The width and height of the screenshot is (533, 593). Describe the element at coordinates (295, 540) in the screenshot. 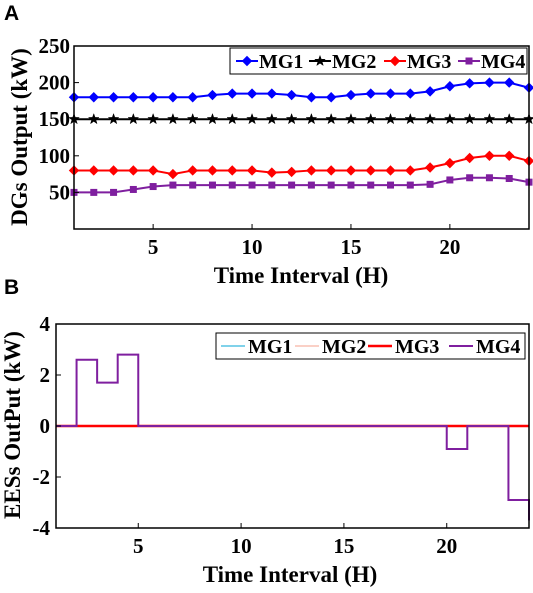

I see `panel-b-x-ticks: 5 10 15 20` at that location.